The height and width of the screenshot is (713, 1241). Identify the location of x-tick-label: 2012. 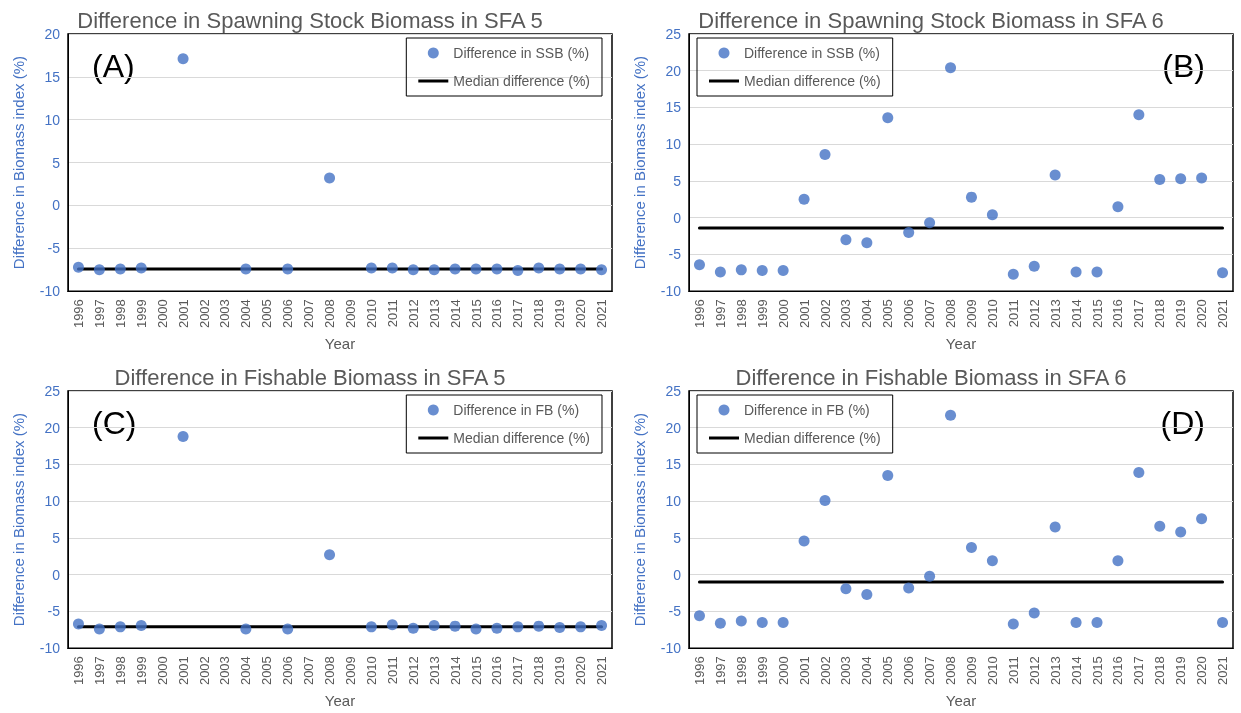
(413, 314).